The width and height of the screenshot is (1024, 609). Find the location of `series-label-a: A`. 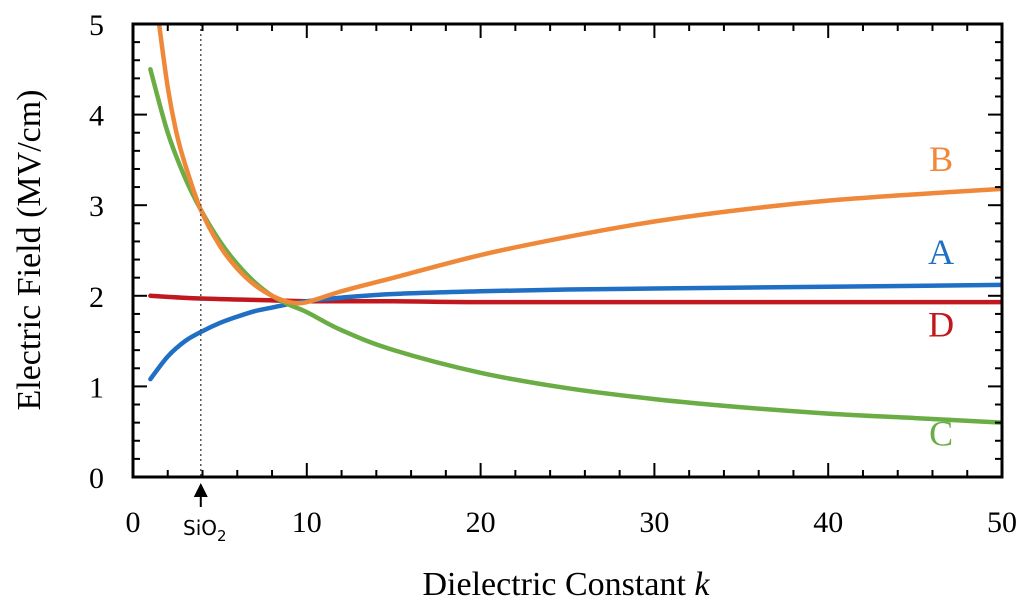

series-label-a: A is located at coordinates (941, 252).